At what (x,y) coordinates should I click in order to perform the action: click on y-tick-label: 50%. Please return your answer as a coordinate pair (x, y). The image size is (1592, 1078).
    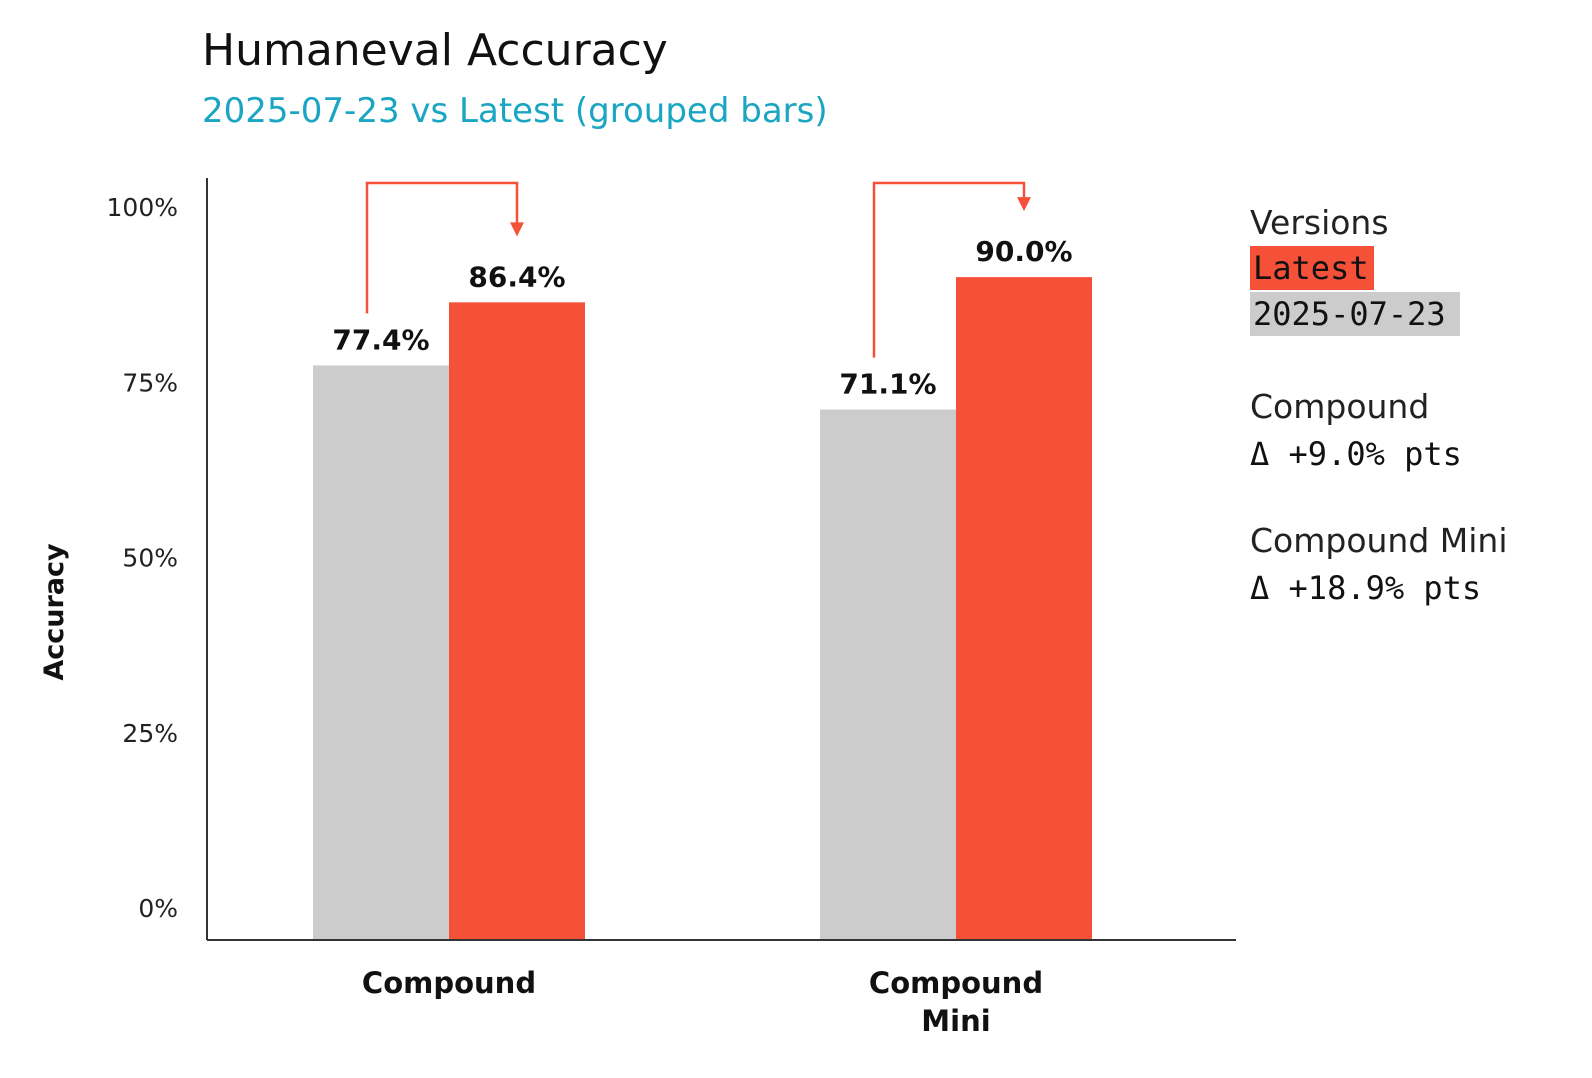
    Looking at the image, I should click on (150, 558).